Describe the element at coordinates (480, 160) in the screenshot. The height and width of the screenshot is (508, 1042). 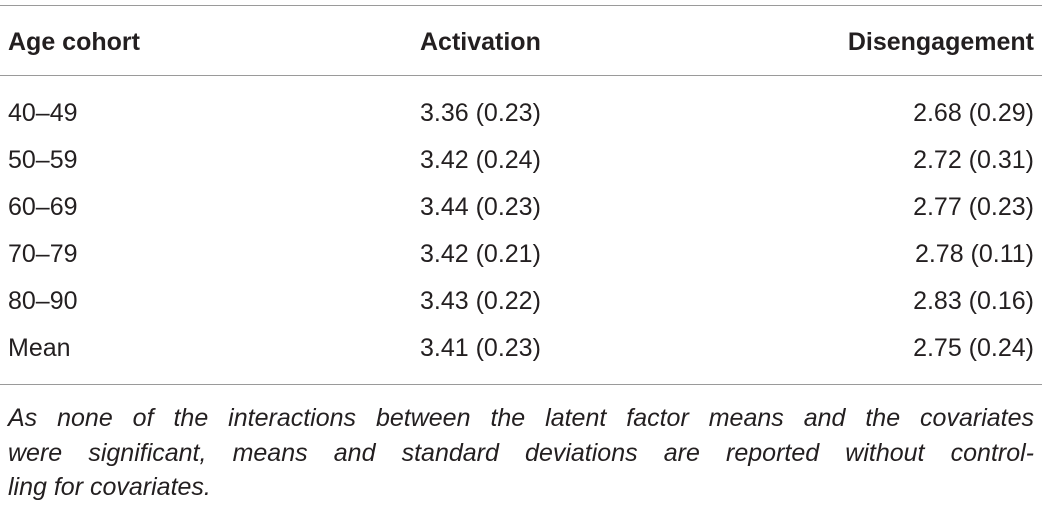
I see `table-cell: 3.42 (0.24)` at that location.